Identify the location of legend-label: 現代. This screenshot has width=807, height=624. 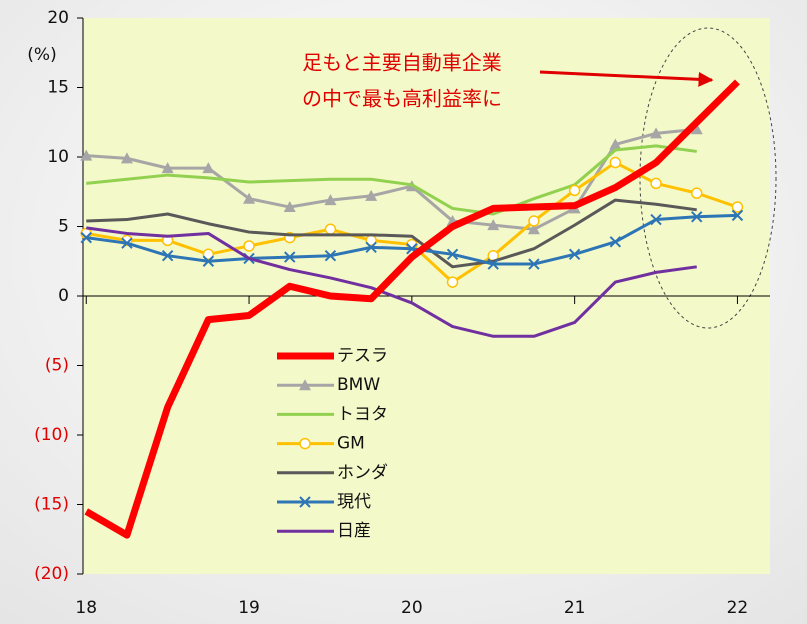
(354, 502).